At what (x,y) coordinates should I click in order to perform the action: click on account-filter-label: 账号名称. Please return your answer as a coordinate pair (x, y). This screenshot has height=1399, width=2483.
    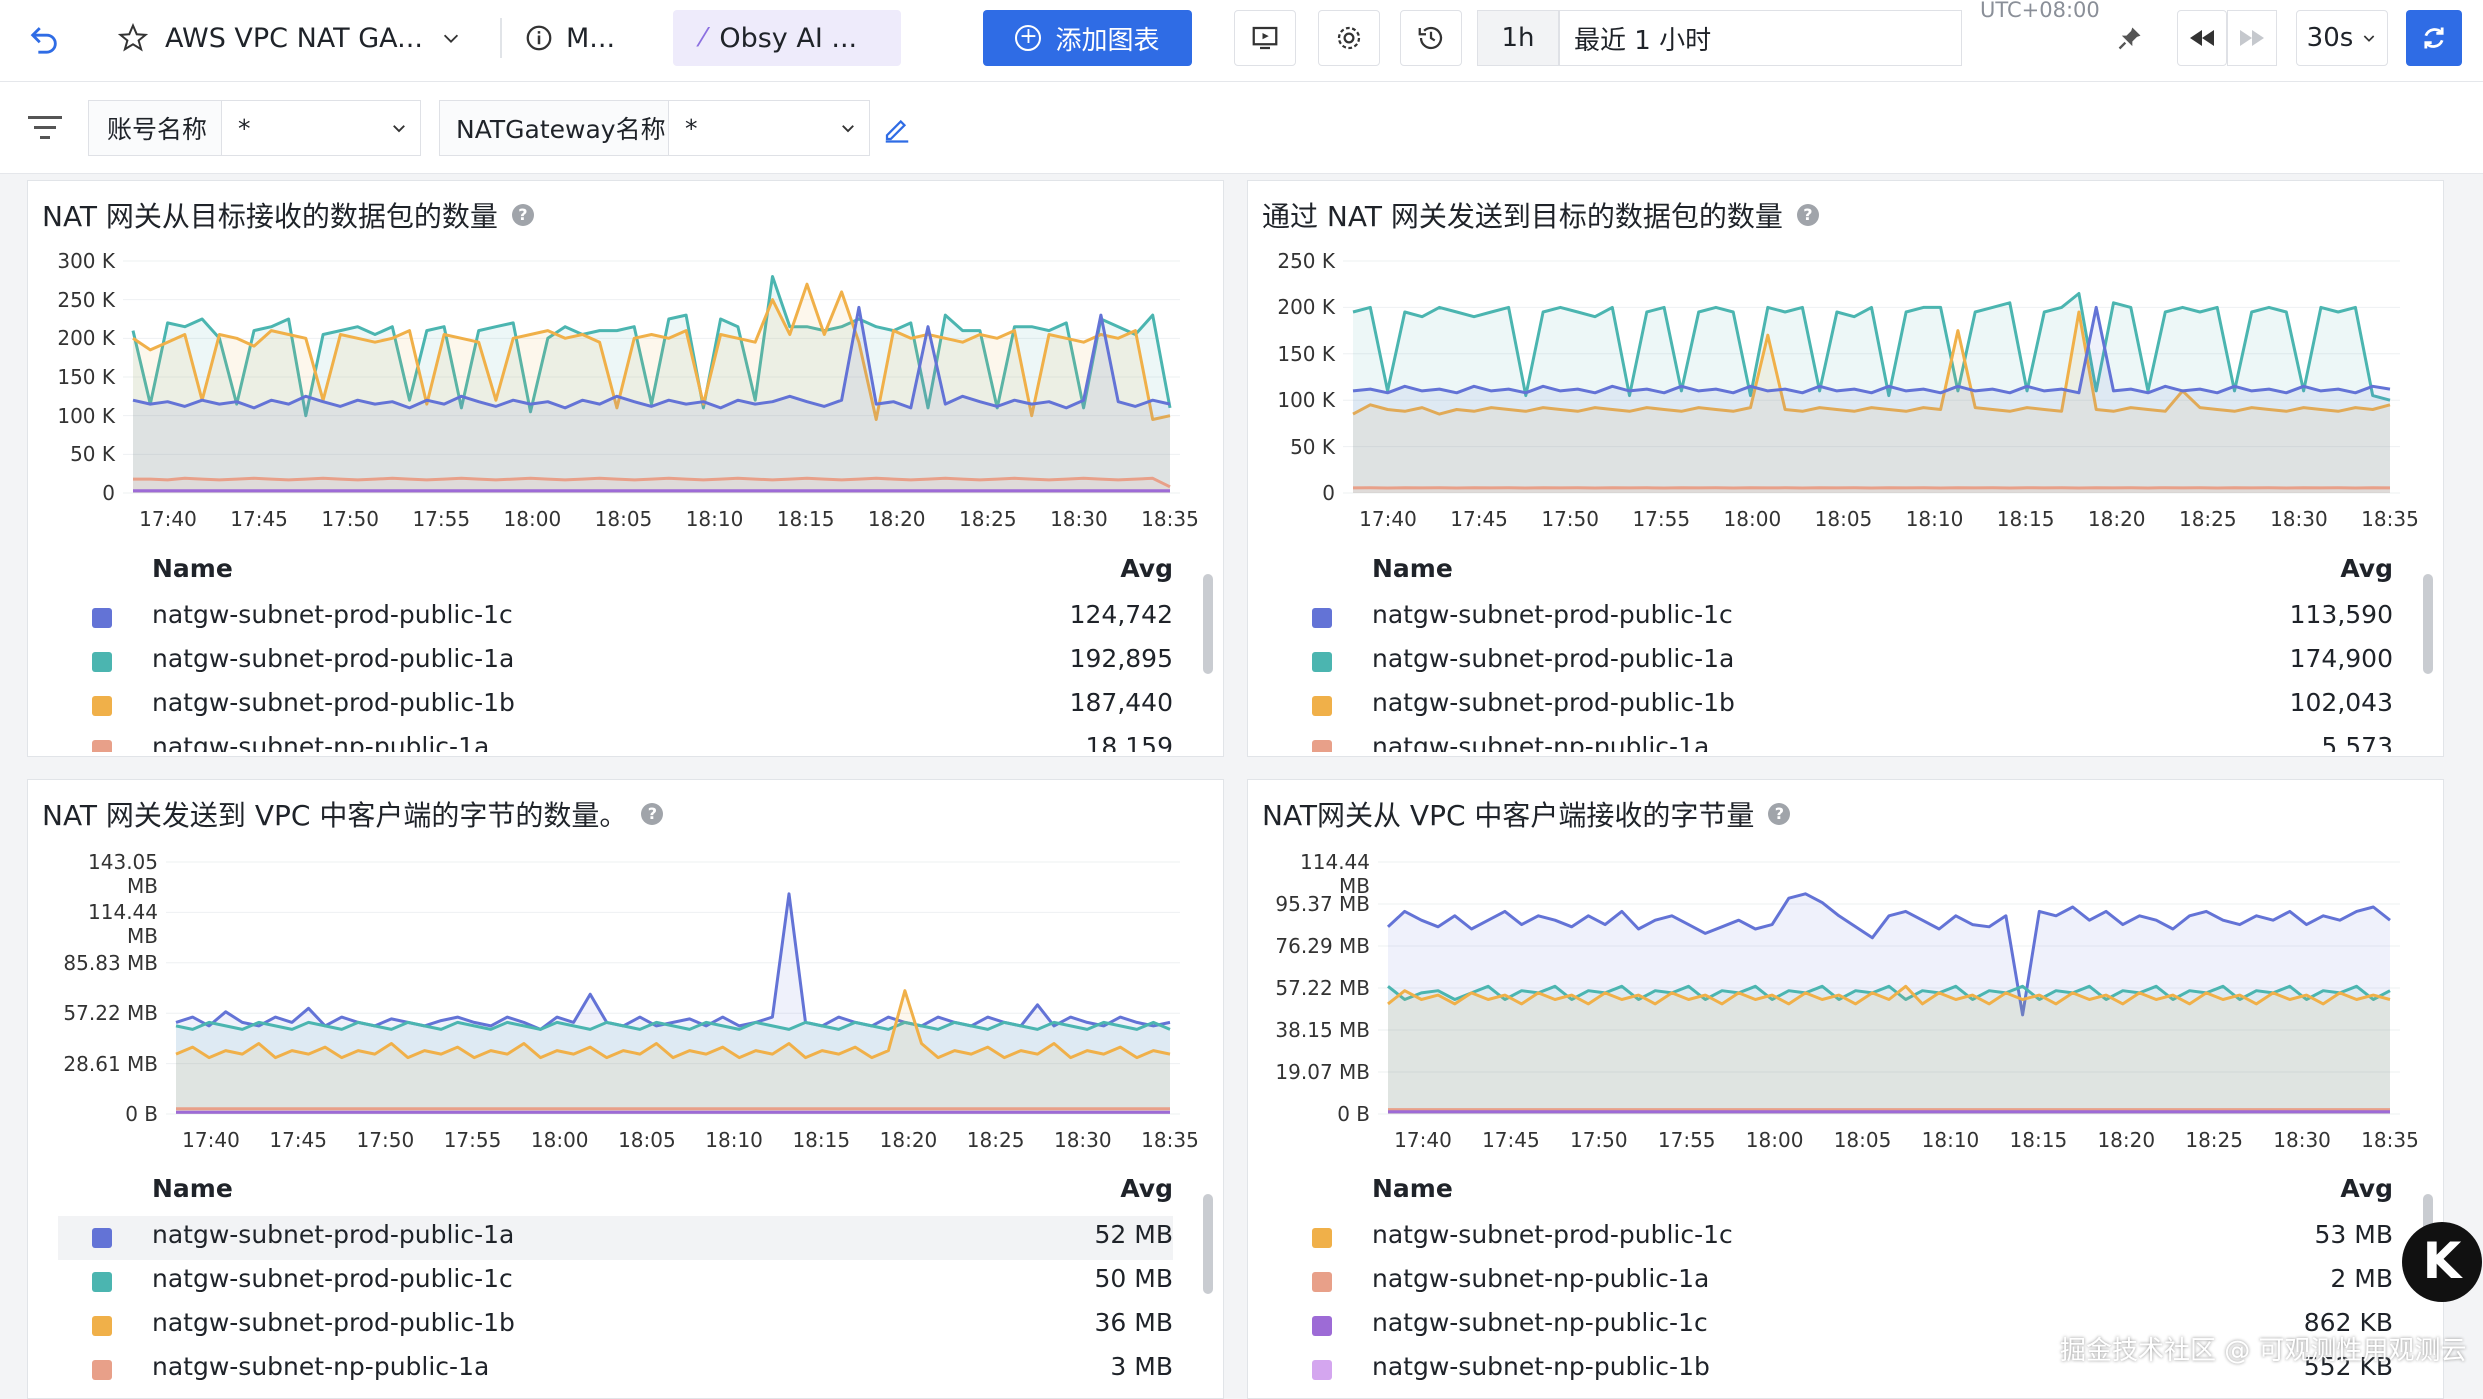
    Looking at the image, I should click on (155, 128).